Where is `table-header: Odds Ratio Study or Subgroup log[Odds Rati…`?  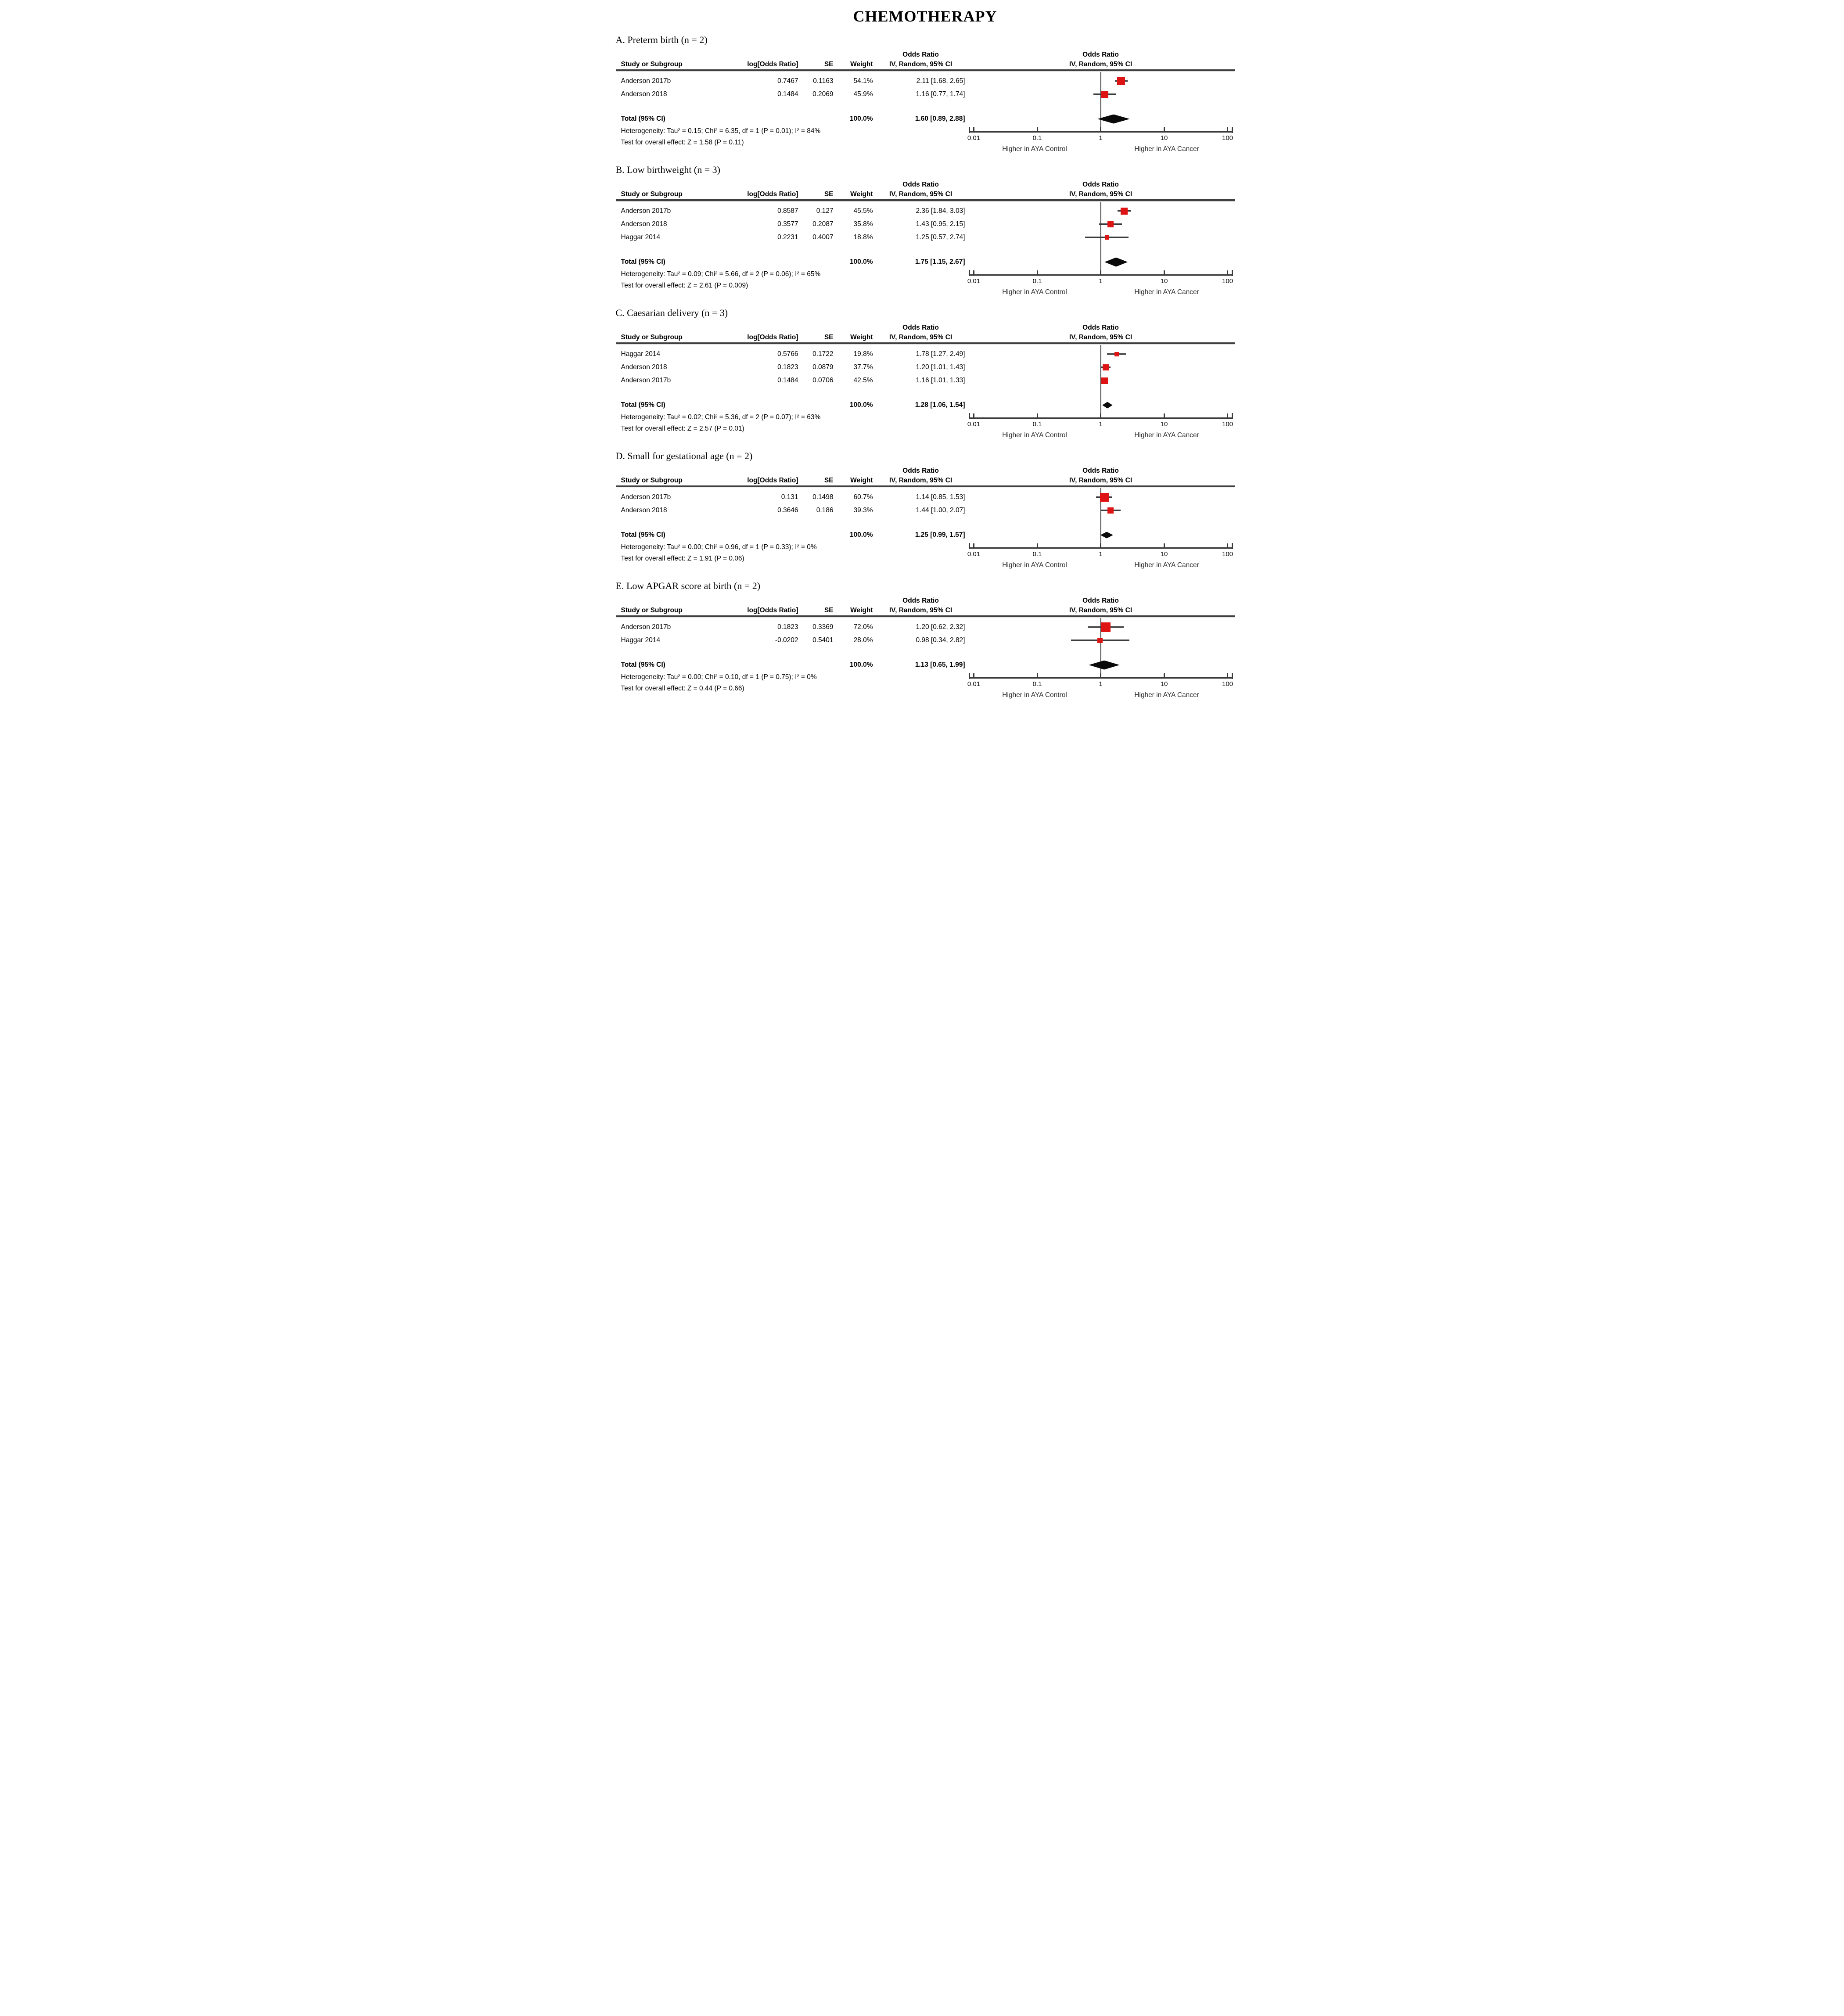
table-header: Odds Ratio Study or Subgroup log[Odds Rati… is located at coordinates (791, 59).